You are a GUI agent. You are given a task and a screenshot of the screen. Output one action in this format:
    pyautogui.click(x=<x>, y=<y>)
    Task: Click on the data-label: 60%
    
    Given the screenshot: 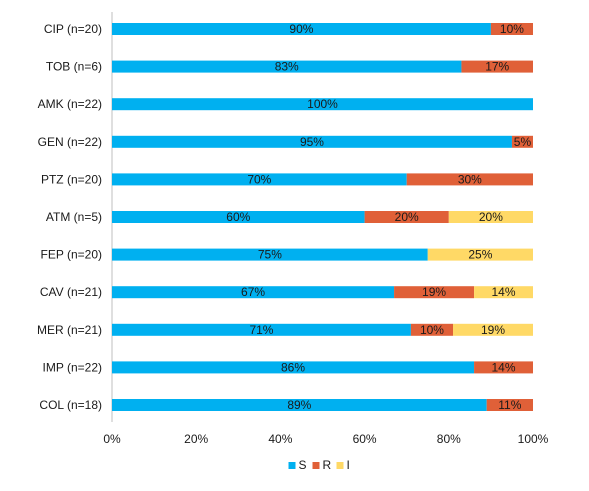 What is the action you would take?
    pyautogui.click(x=238, y=217)
    